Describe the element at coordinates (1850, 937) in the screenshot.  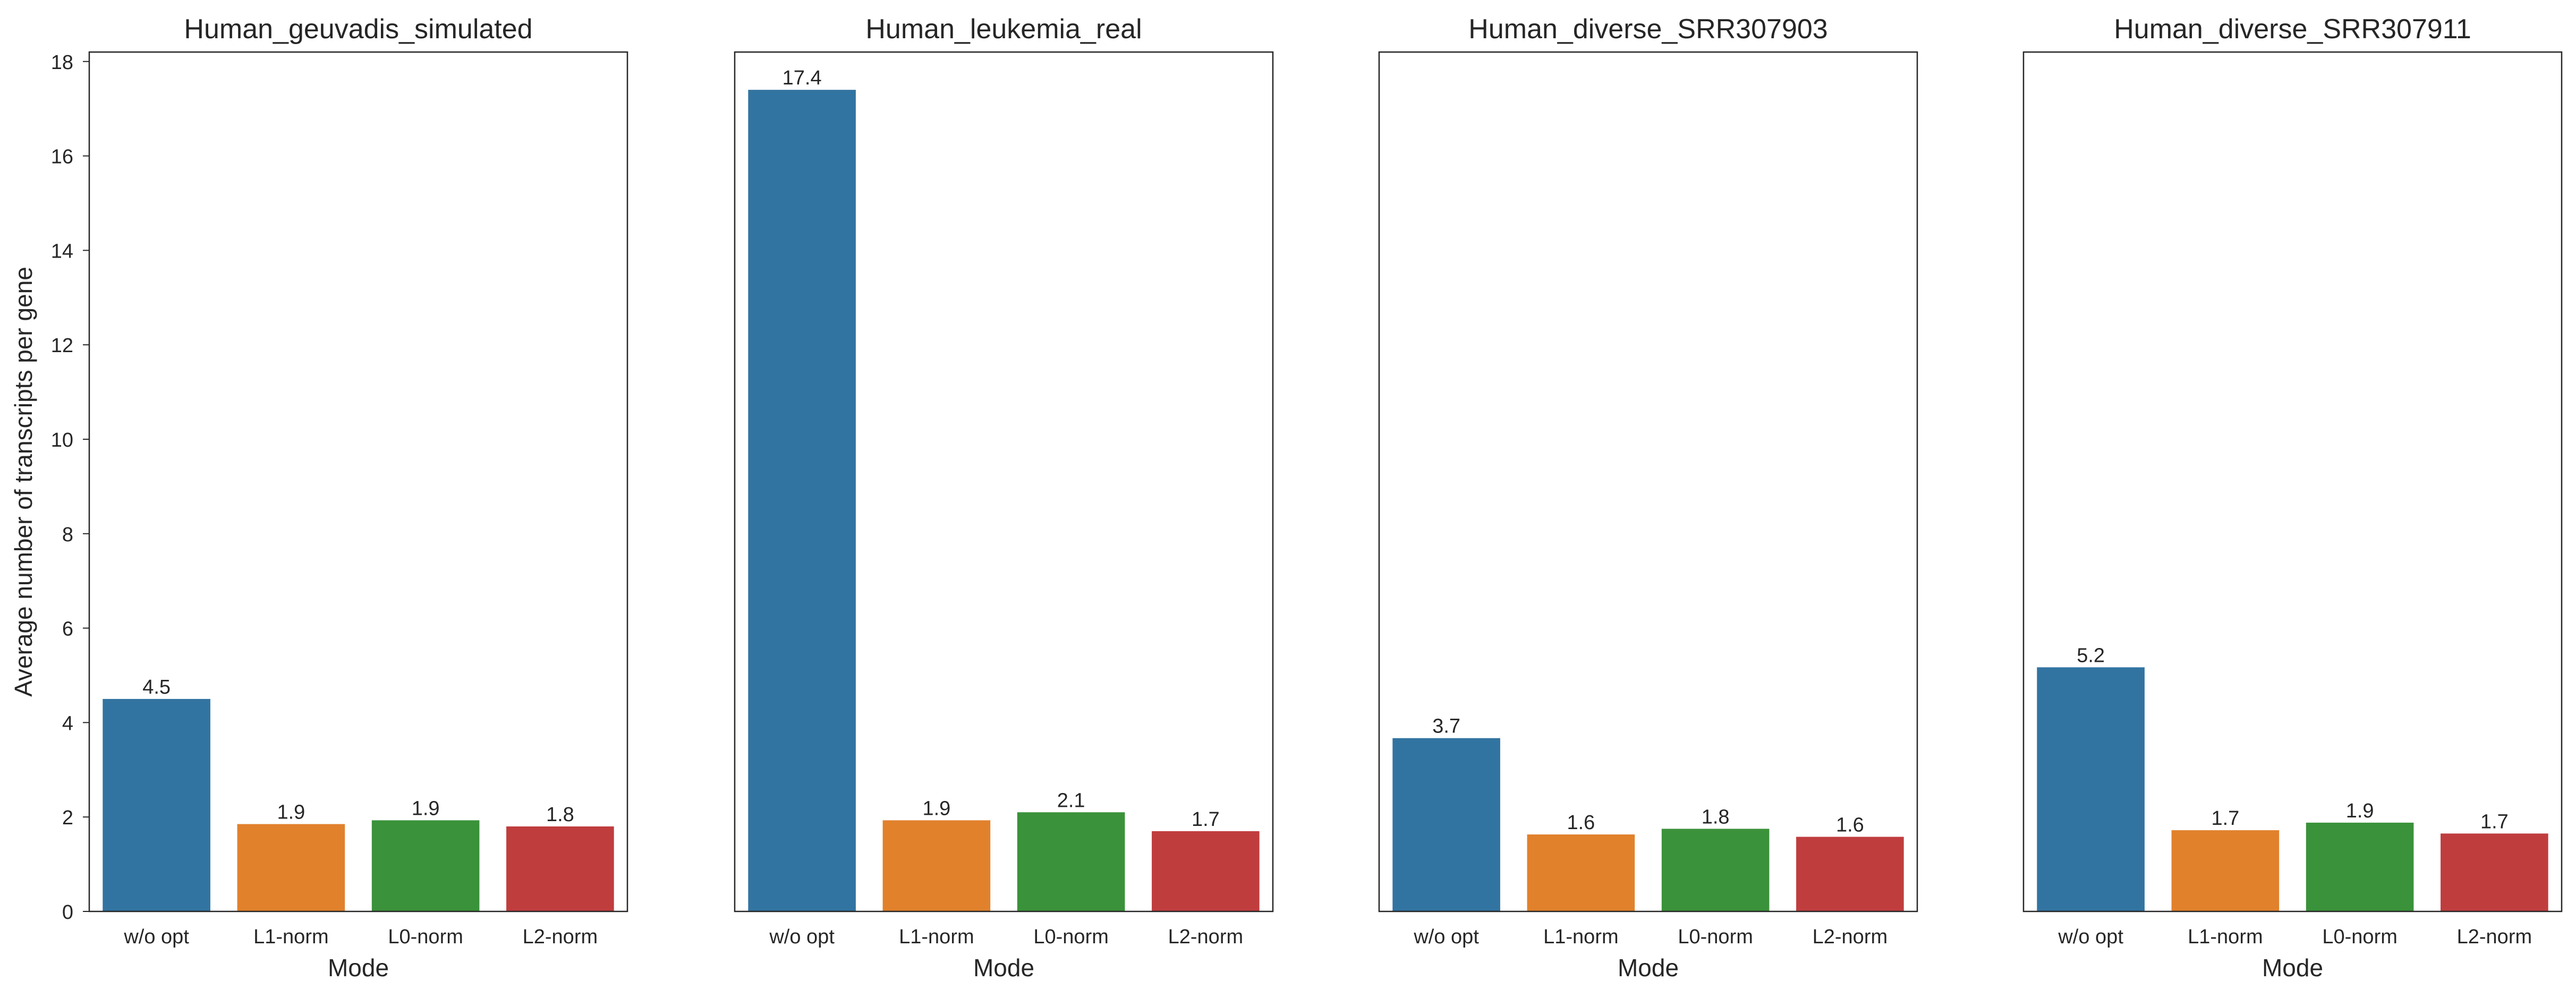
I see `x-tick-label-2-3: L2-norm` at that location.